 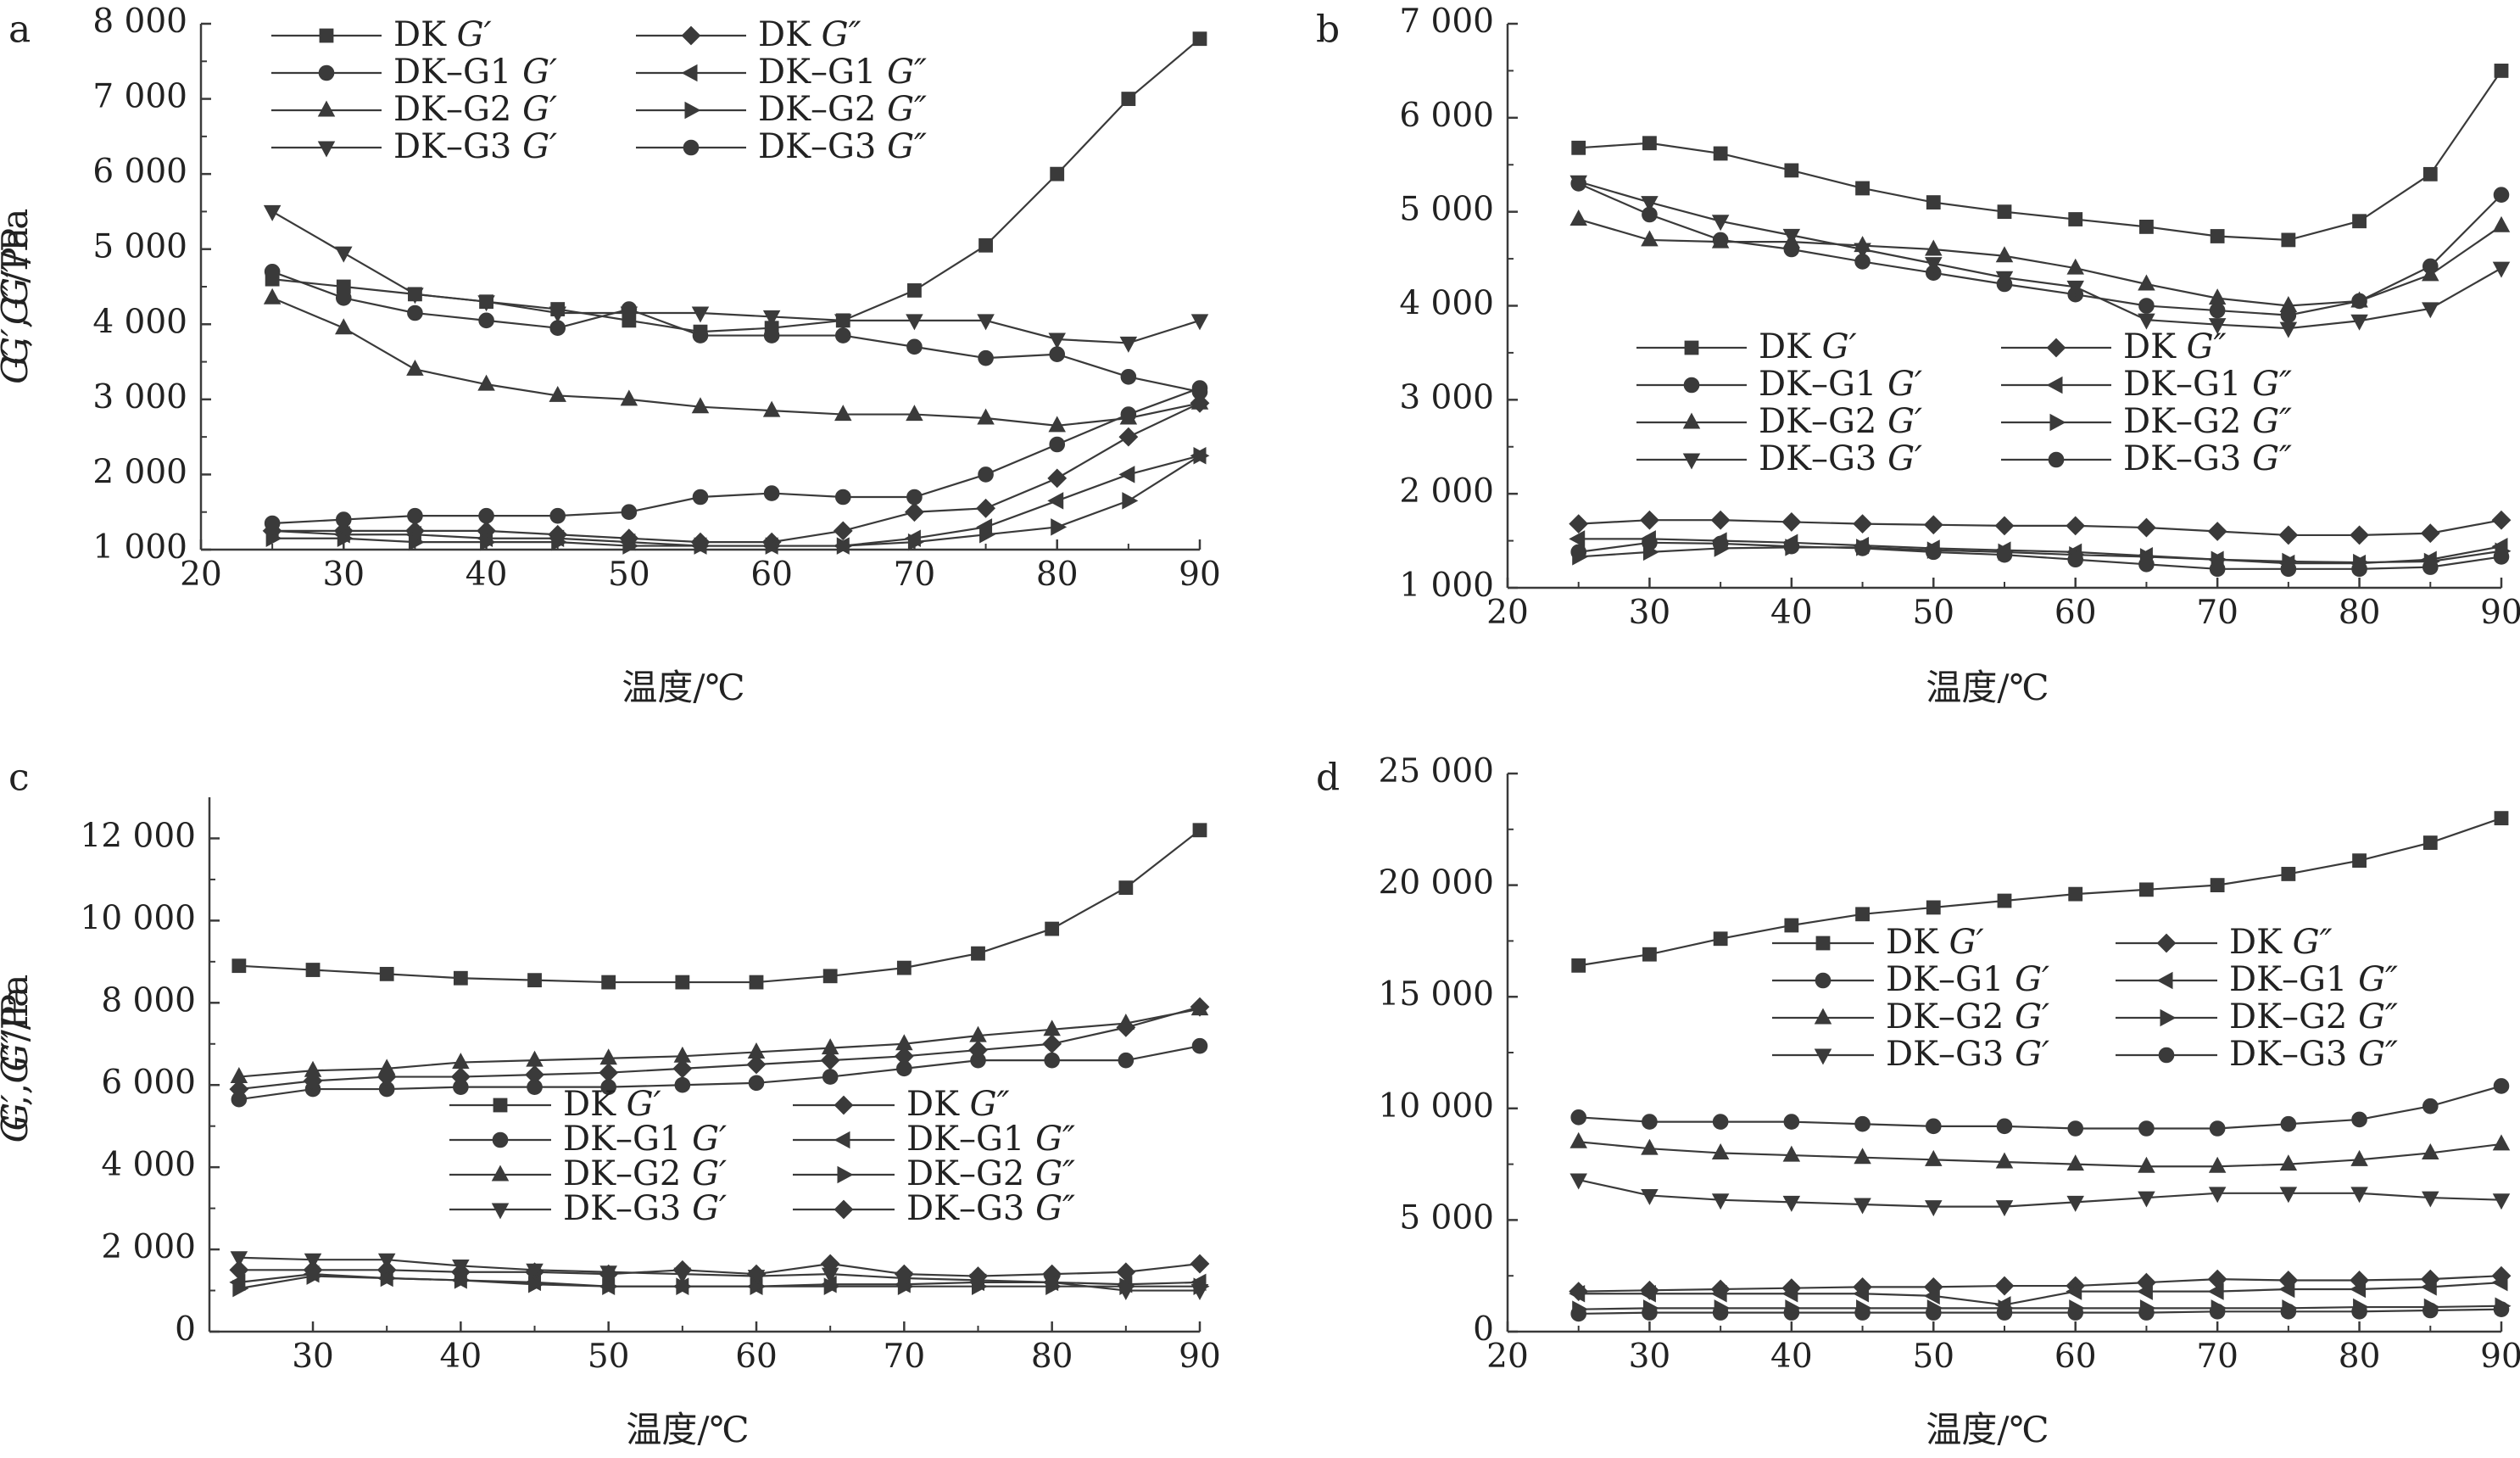 What do you see at coordinates (1446, 491) in the screenshot?
I see `y-tick-label: 2 000` at bounding box center [1446, 491].